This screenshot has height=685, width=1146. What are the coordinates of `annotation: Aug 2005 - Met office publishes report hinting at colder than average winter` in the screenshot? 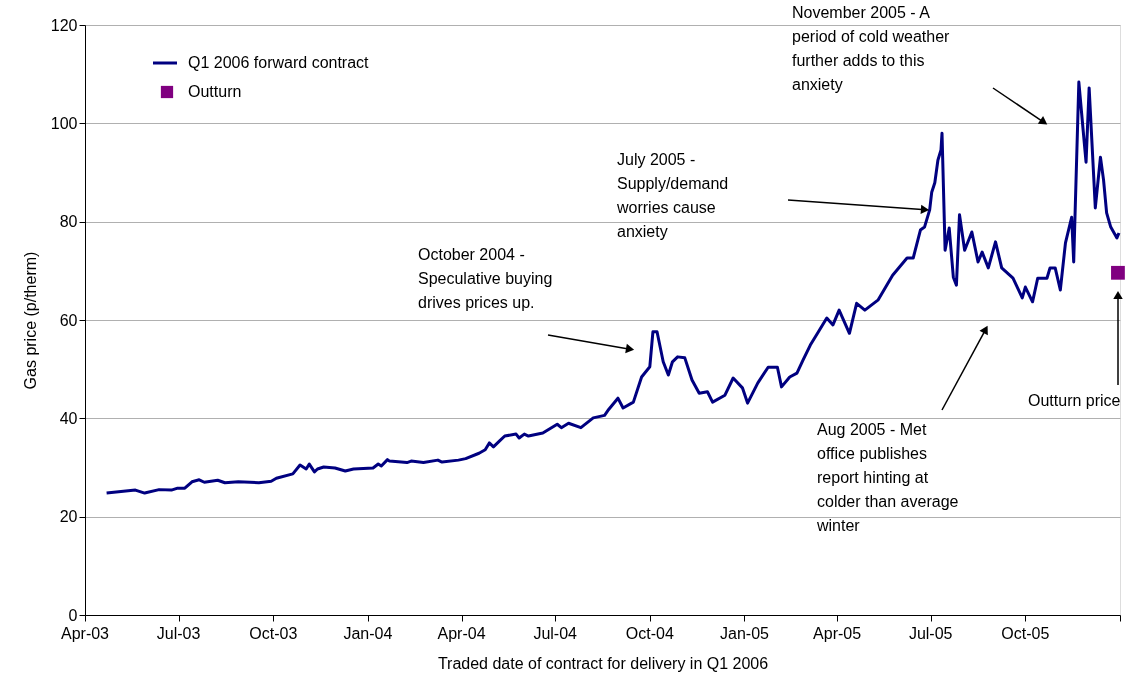 It's located at (887, 477).